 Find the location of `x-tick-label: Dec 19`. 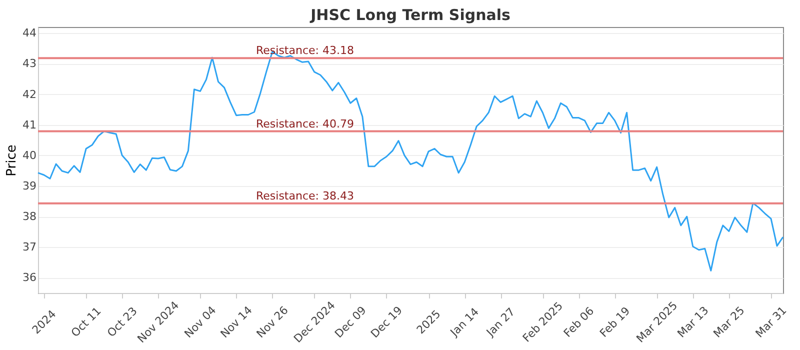

x-tick-label: Dec 19 is located at coordinates (386, 322).